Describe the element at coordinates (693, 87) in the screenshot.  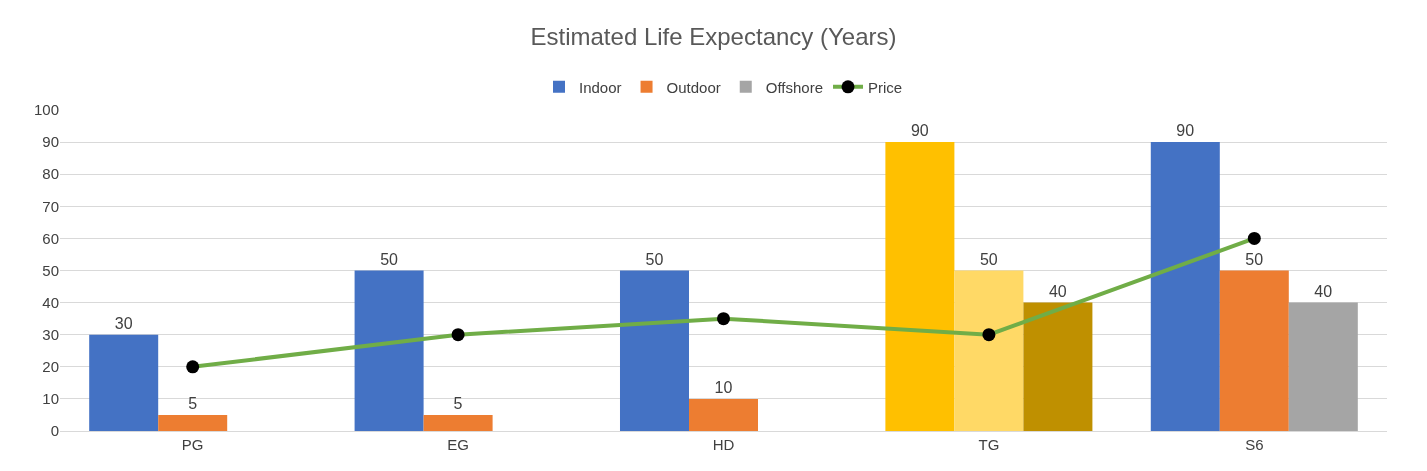
I see `legend-label: Outdoor` at that location.